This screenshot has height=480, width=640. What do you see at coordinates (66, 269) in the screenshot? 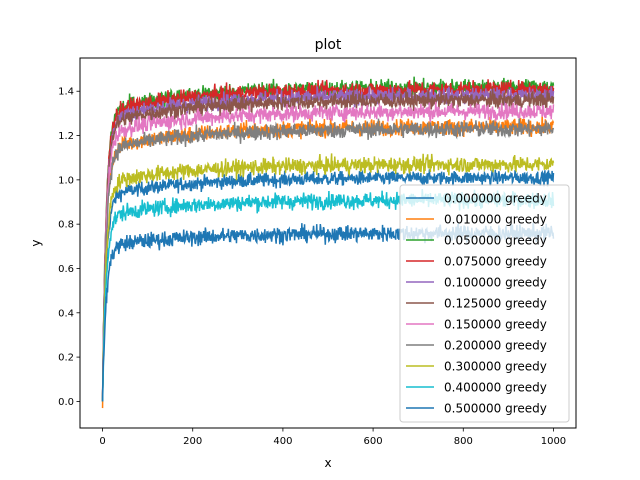
I see `y-tick-label: 0.6` at bounding box center [66, 269].